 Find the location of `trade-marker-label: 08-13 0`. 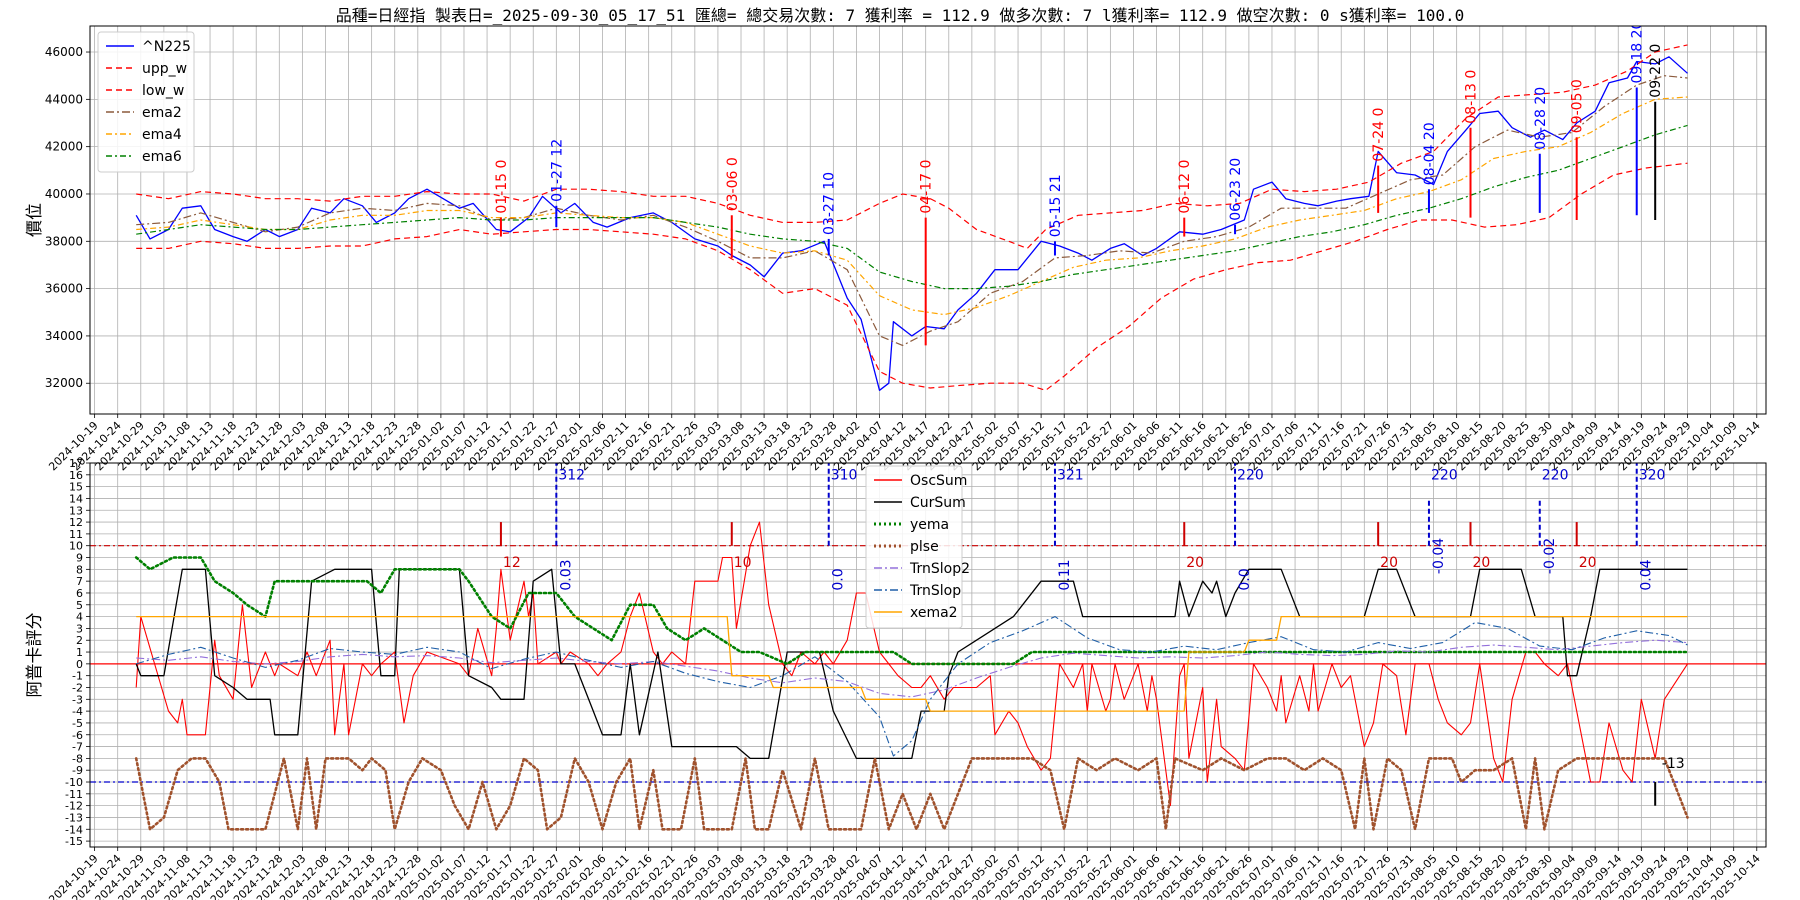

trade-marker-label: 08-13 0 is located at coordinates (1472, 97).